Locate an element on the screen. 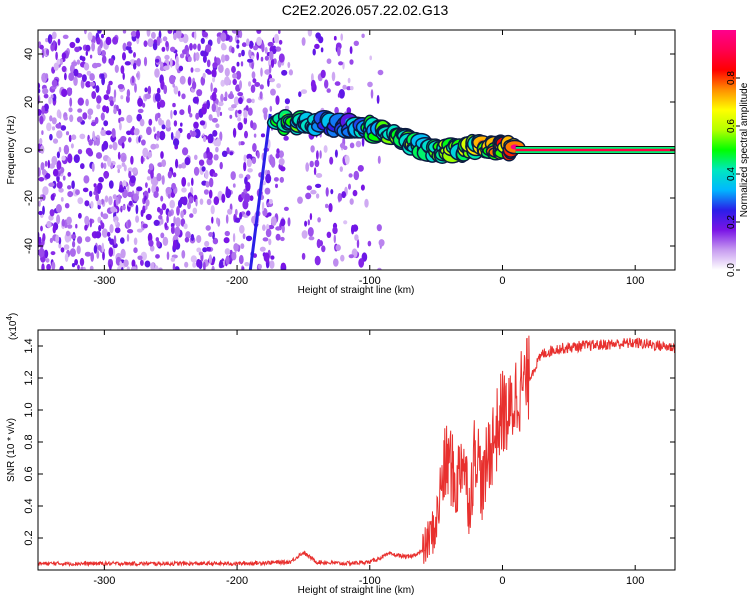  x-tick-label: -200 is located at coordinates (237, 581).